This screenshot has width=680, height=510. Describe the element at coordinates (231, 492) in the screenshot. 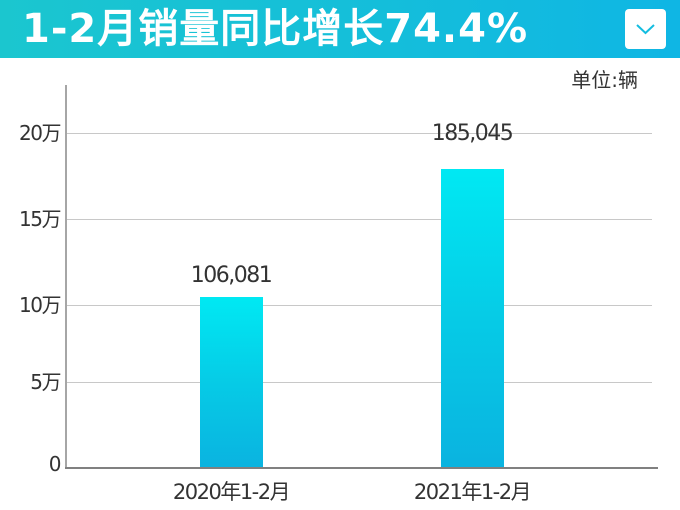

I see `x-tick-label: 2020年1-2月` at that location.